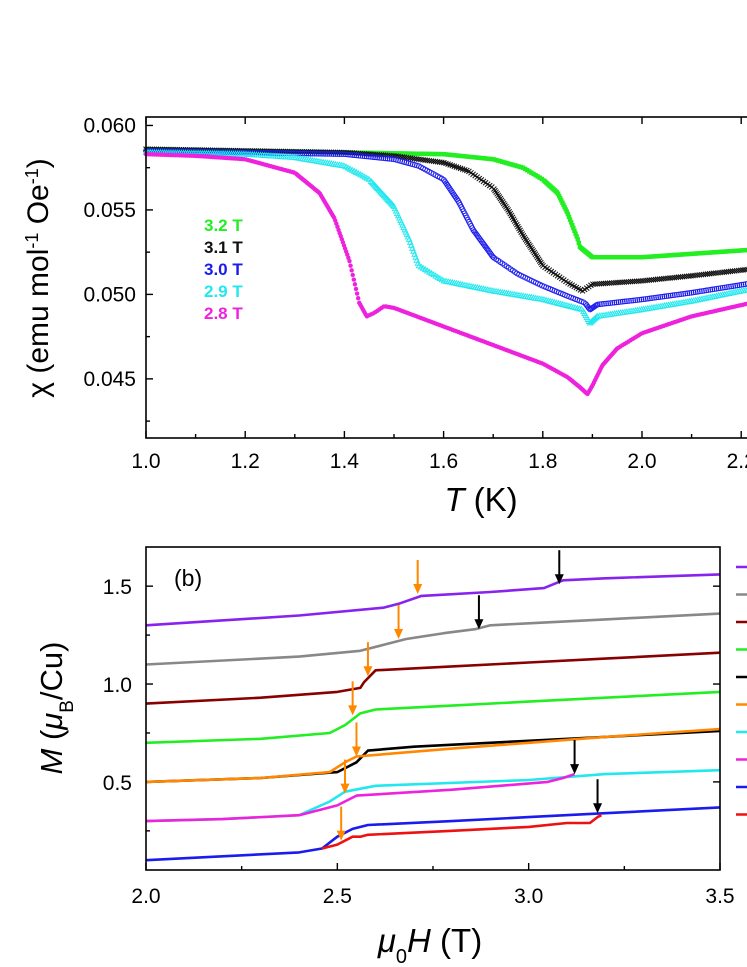 The height and width of the screenshot is (967, 747). Describe the element at coordinates (345, 461) in the screenshot. I see `a-x-tick-label: 1.4` at that location.